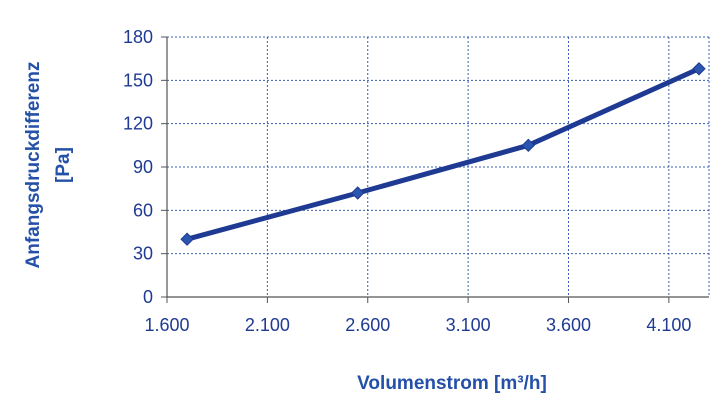  What do you see at coordinates (668, 325) in the screenshot?
I see `x-tick-label: 4.100` at bounding box center [668, 325].